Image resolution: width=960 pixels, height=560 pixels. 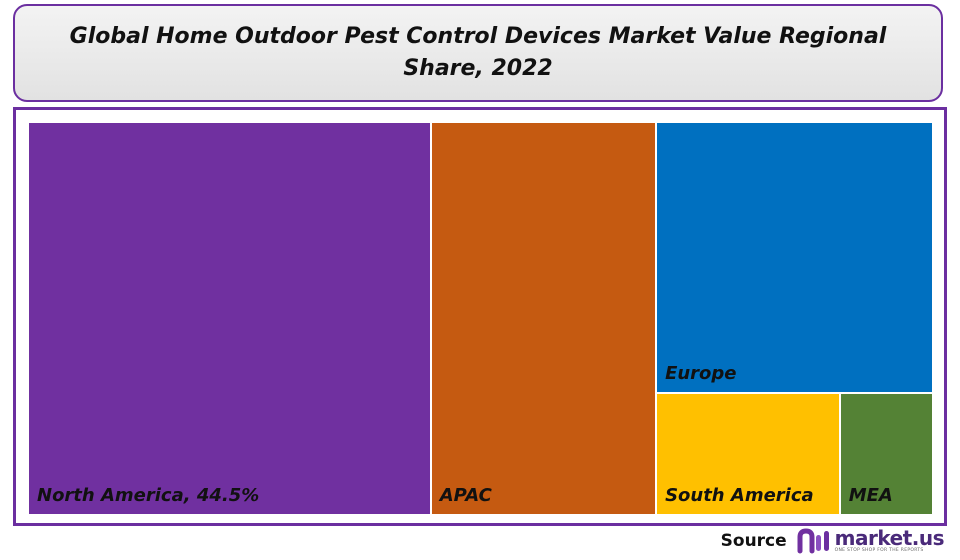 I want to click on brand-name: market.us, so click(x=889, y=538).